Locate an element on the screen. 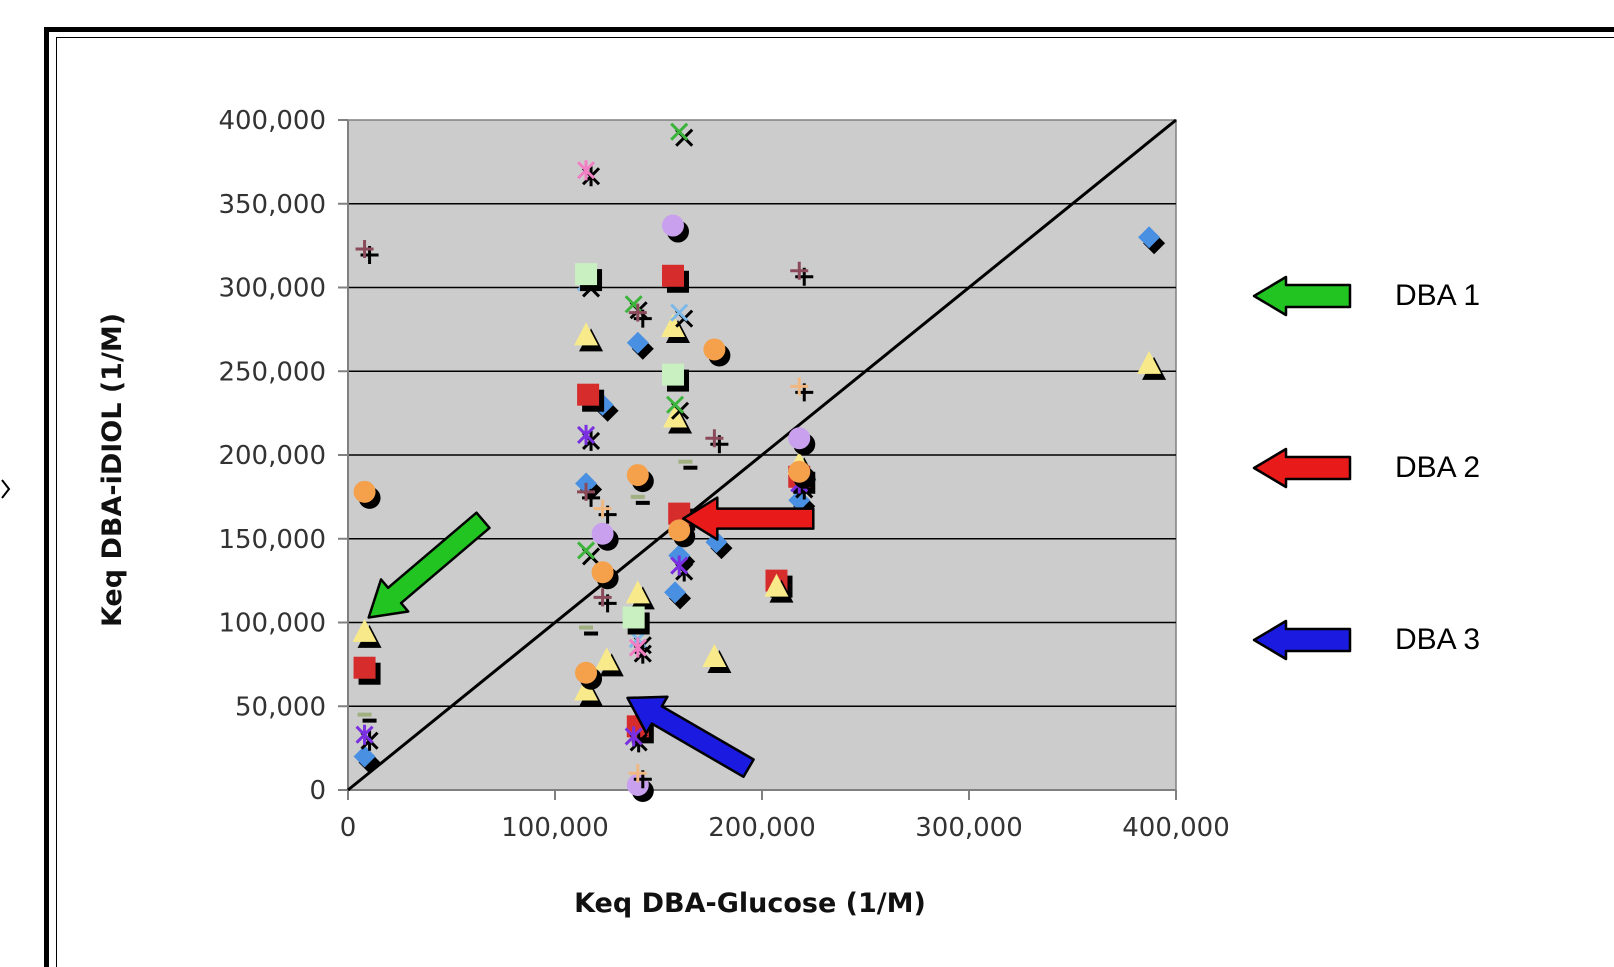 The width and height of the screenshot is (1614, 967). y-tick-label: 150,000 is located at coordinates (272, 540).